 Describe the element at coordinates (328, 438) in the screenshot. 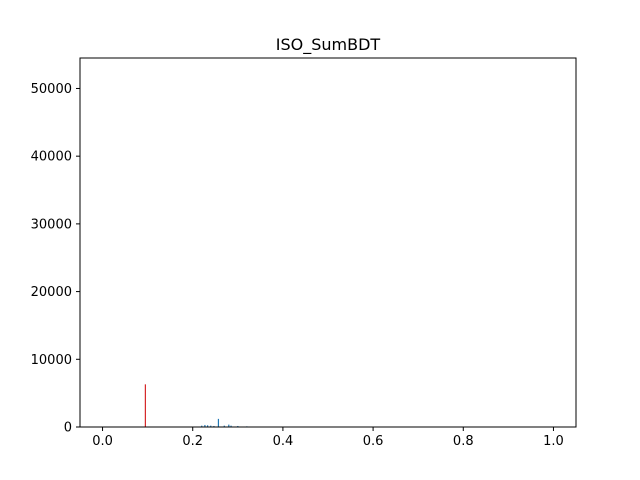

I see `x-axis: 0.0 0.2 0.4 0.6 0.8 1.0` at that location.